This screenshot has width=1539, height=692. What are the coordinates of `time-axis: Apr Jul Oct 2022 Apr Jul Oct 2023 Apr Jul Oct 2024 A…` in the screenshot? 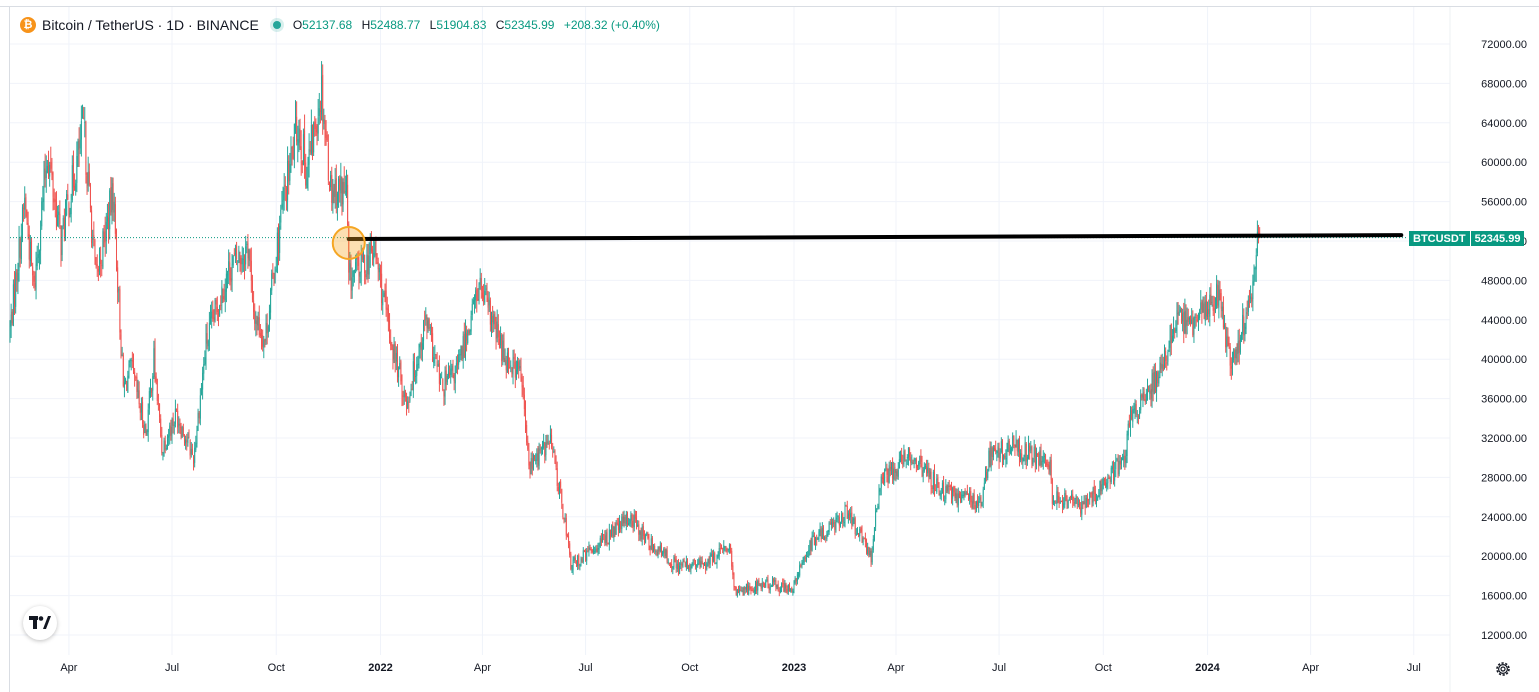 It's located at (740, 668).